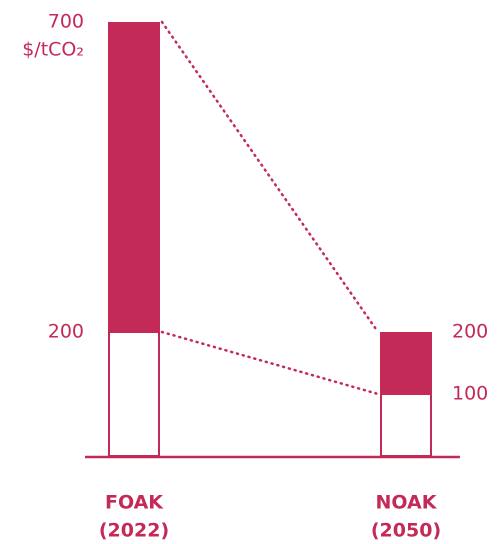 The image size is (504, 544). I want to click on connector, so click(270, 363).